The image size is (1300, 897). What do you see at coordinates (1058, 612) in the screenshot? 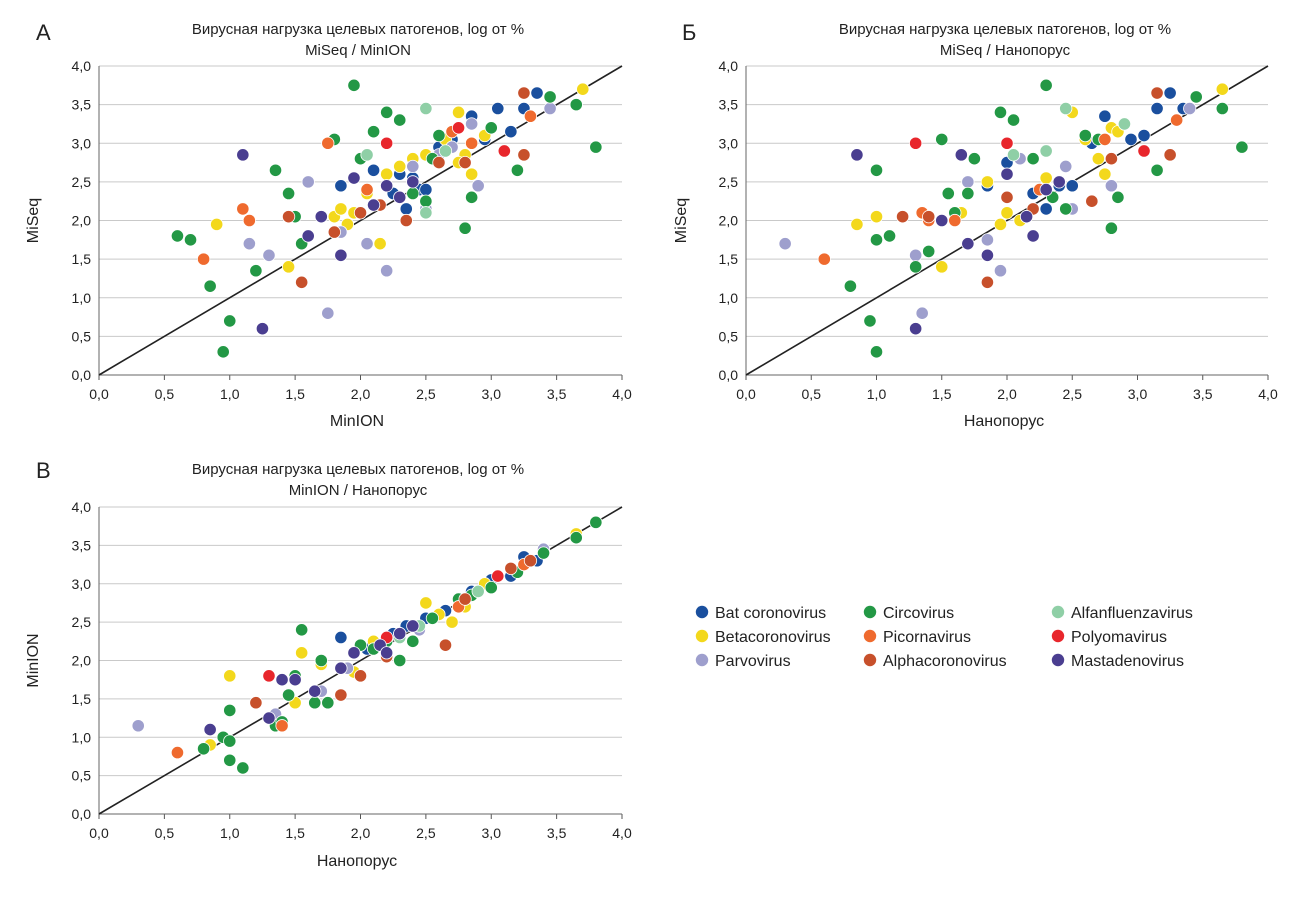
I see `legend-marker-alfanfluenzavirus` at bounding box center [1058, 612].